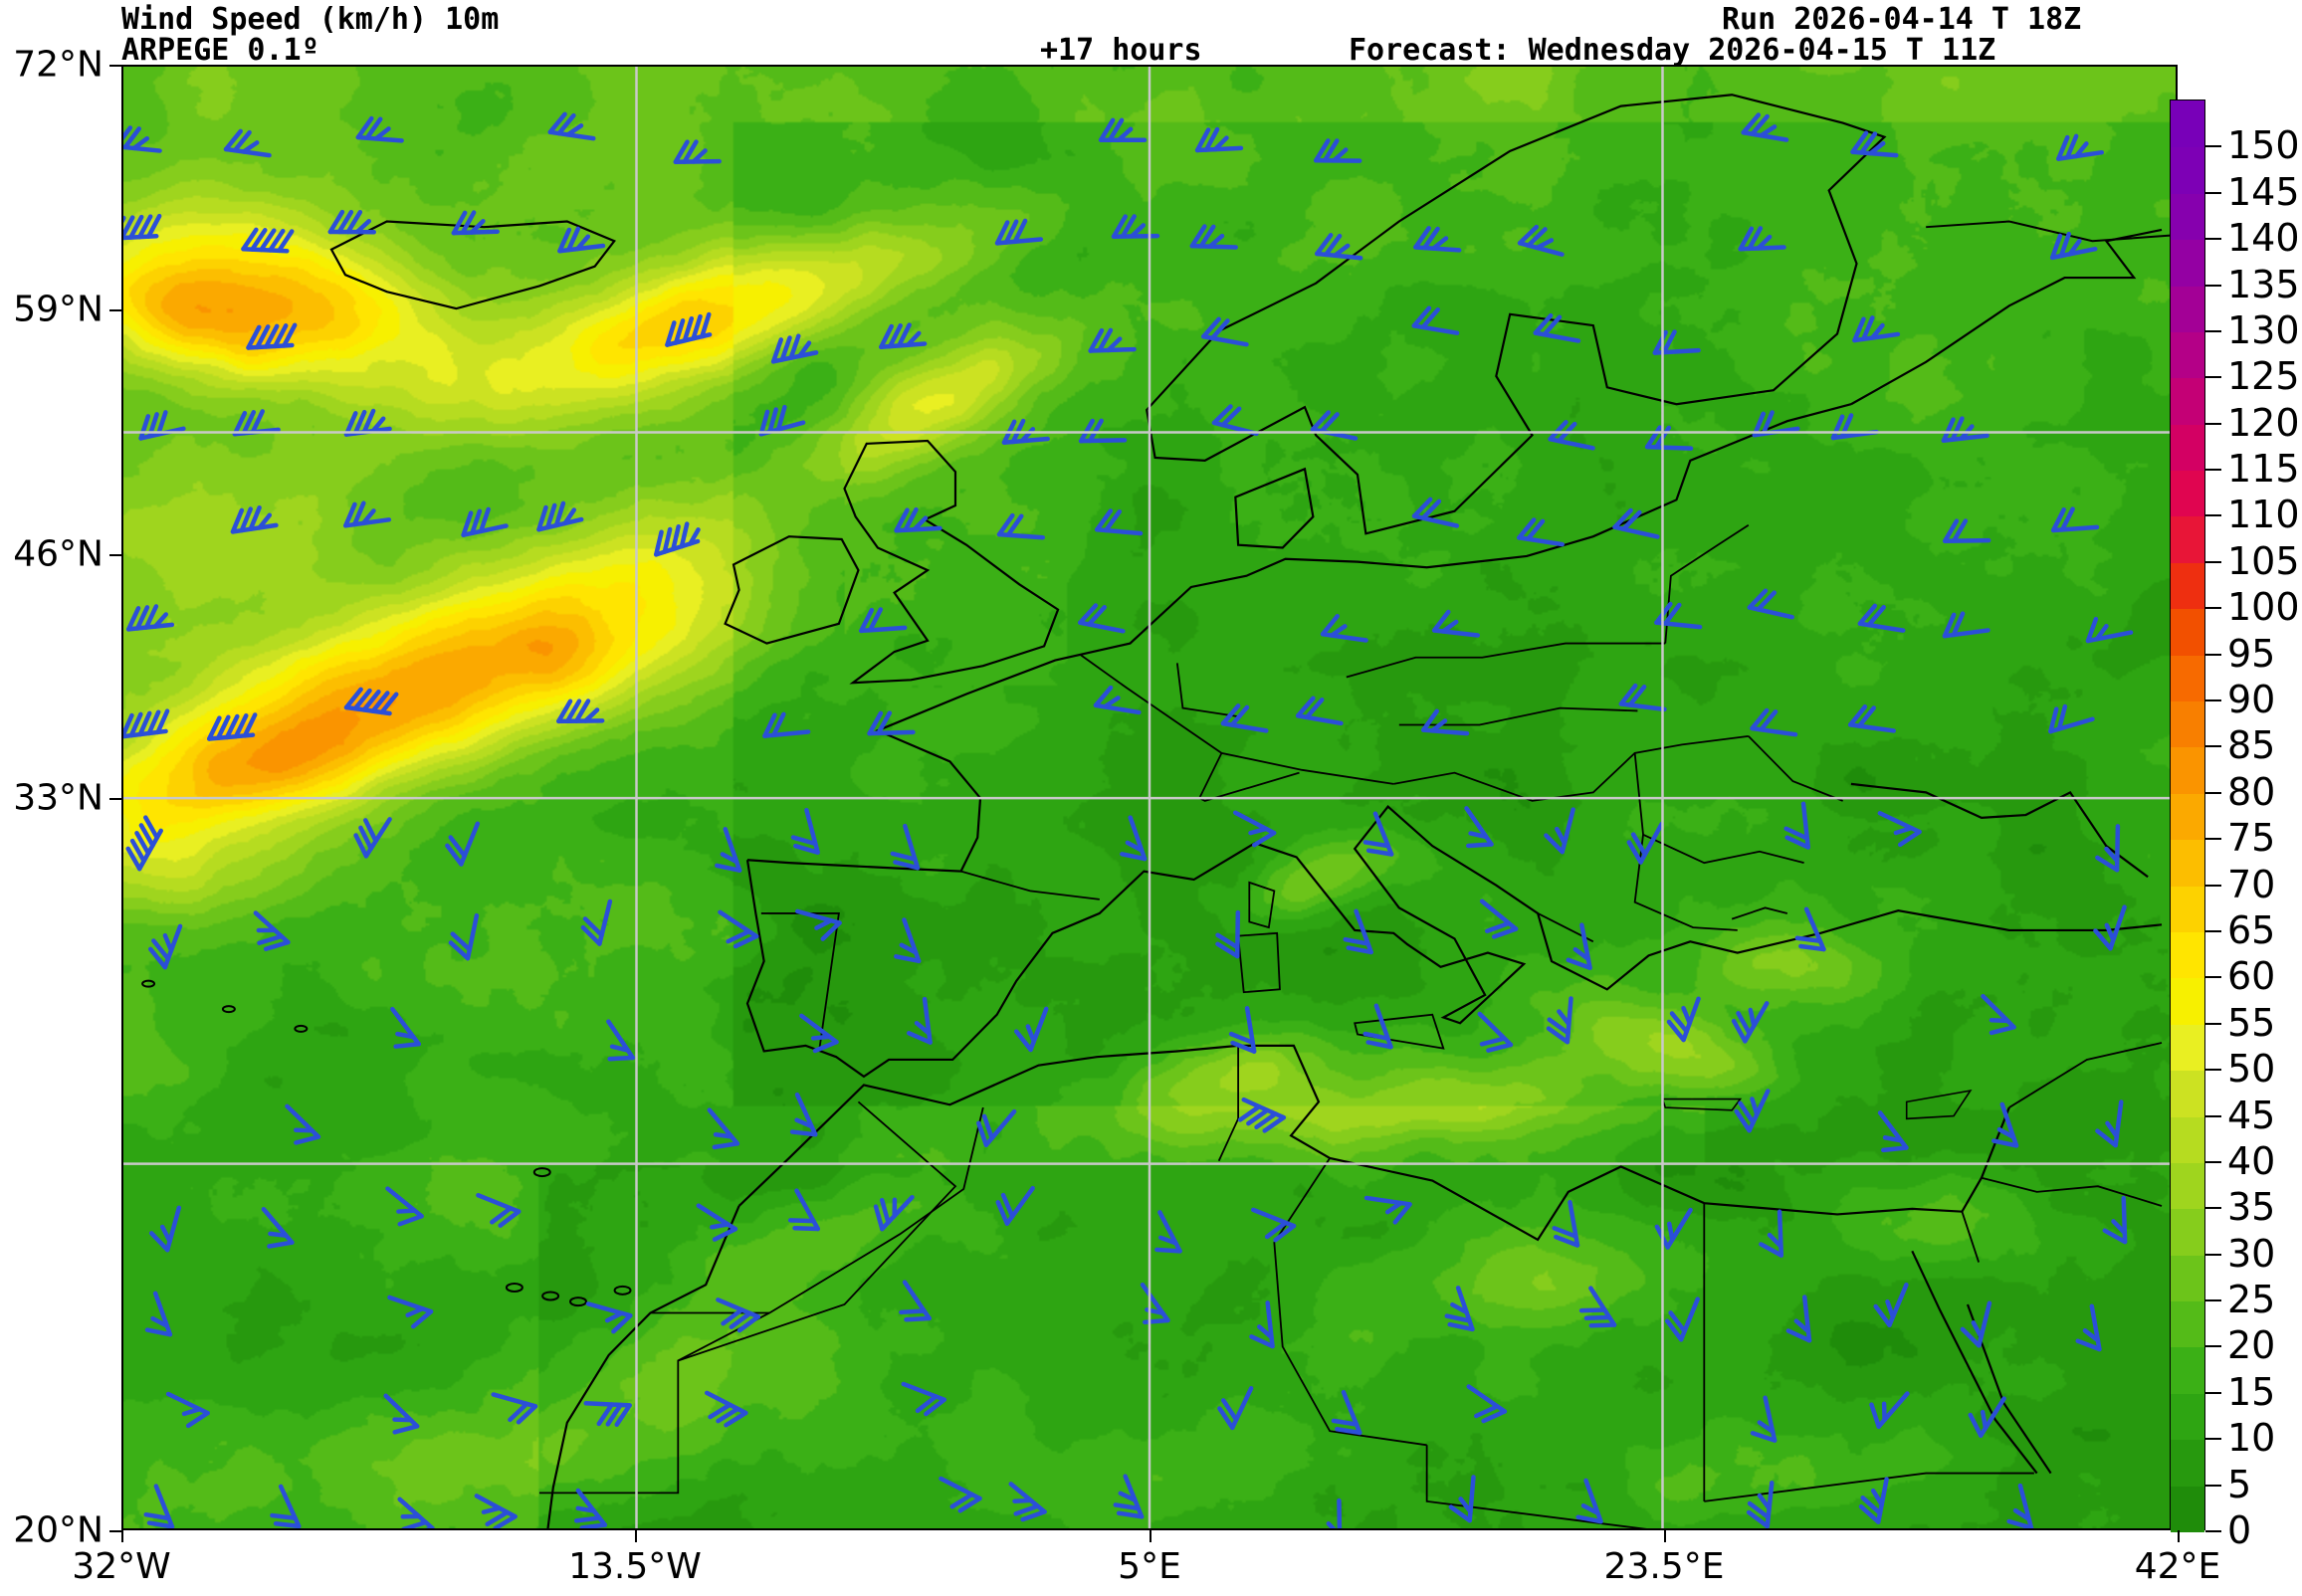  Describe the element at coordinates (2251, 839) in the screenshot. I see `colorbar-tick-label: 75` at that location.